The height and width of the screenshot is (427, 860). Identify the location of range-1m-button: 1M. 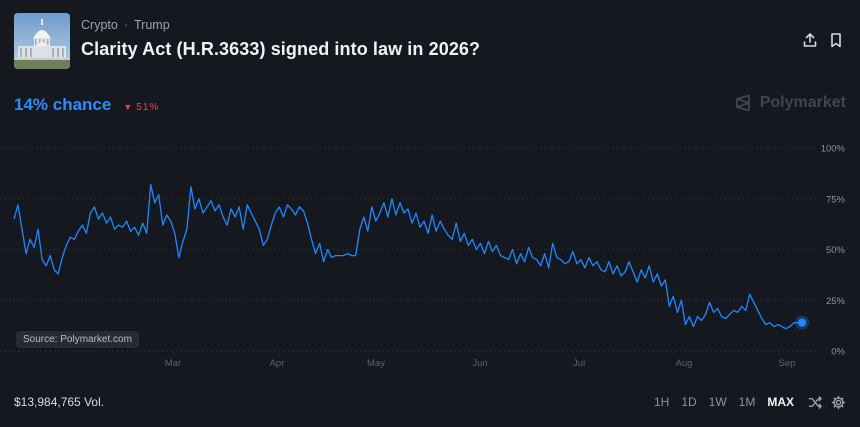
(747, 402).